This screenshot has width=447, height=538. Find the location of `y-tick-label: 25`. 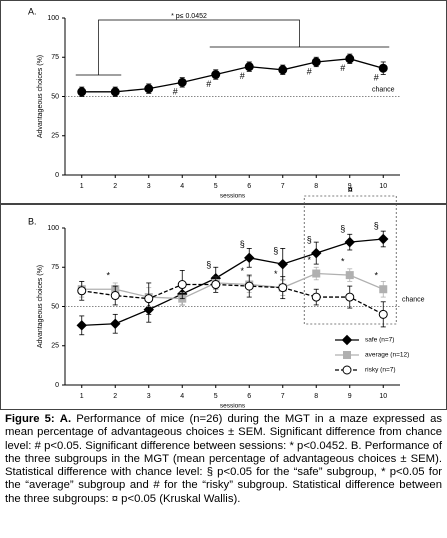

y-tick-label: 25 is located at coordinates (55, 136).